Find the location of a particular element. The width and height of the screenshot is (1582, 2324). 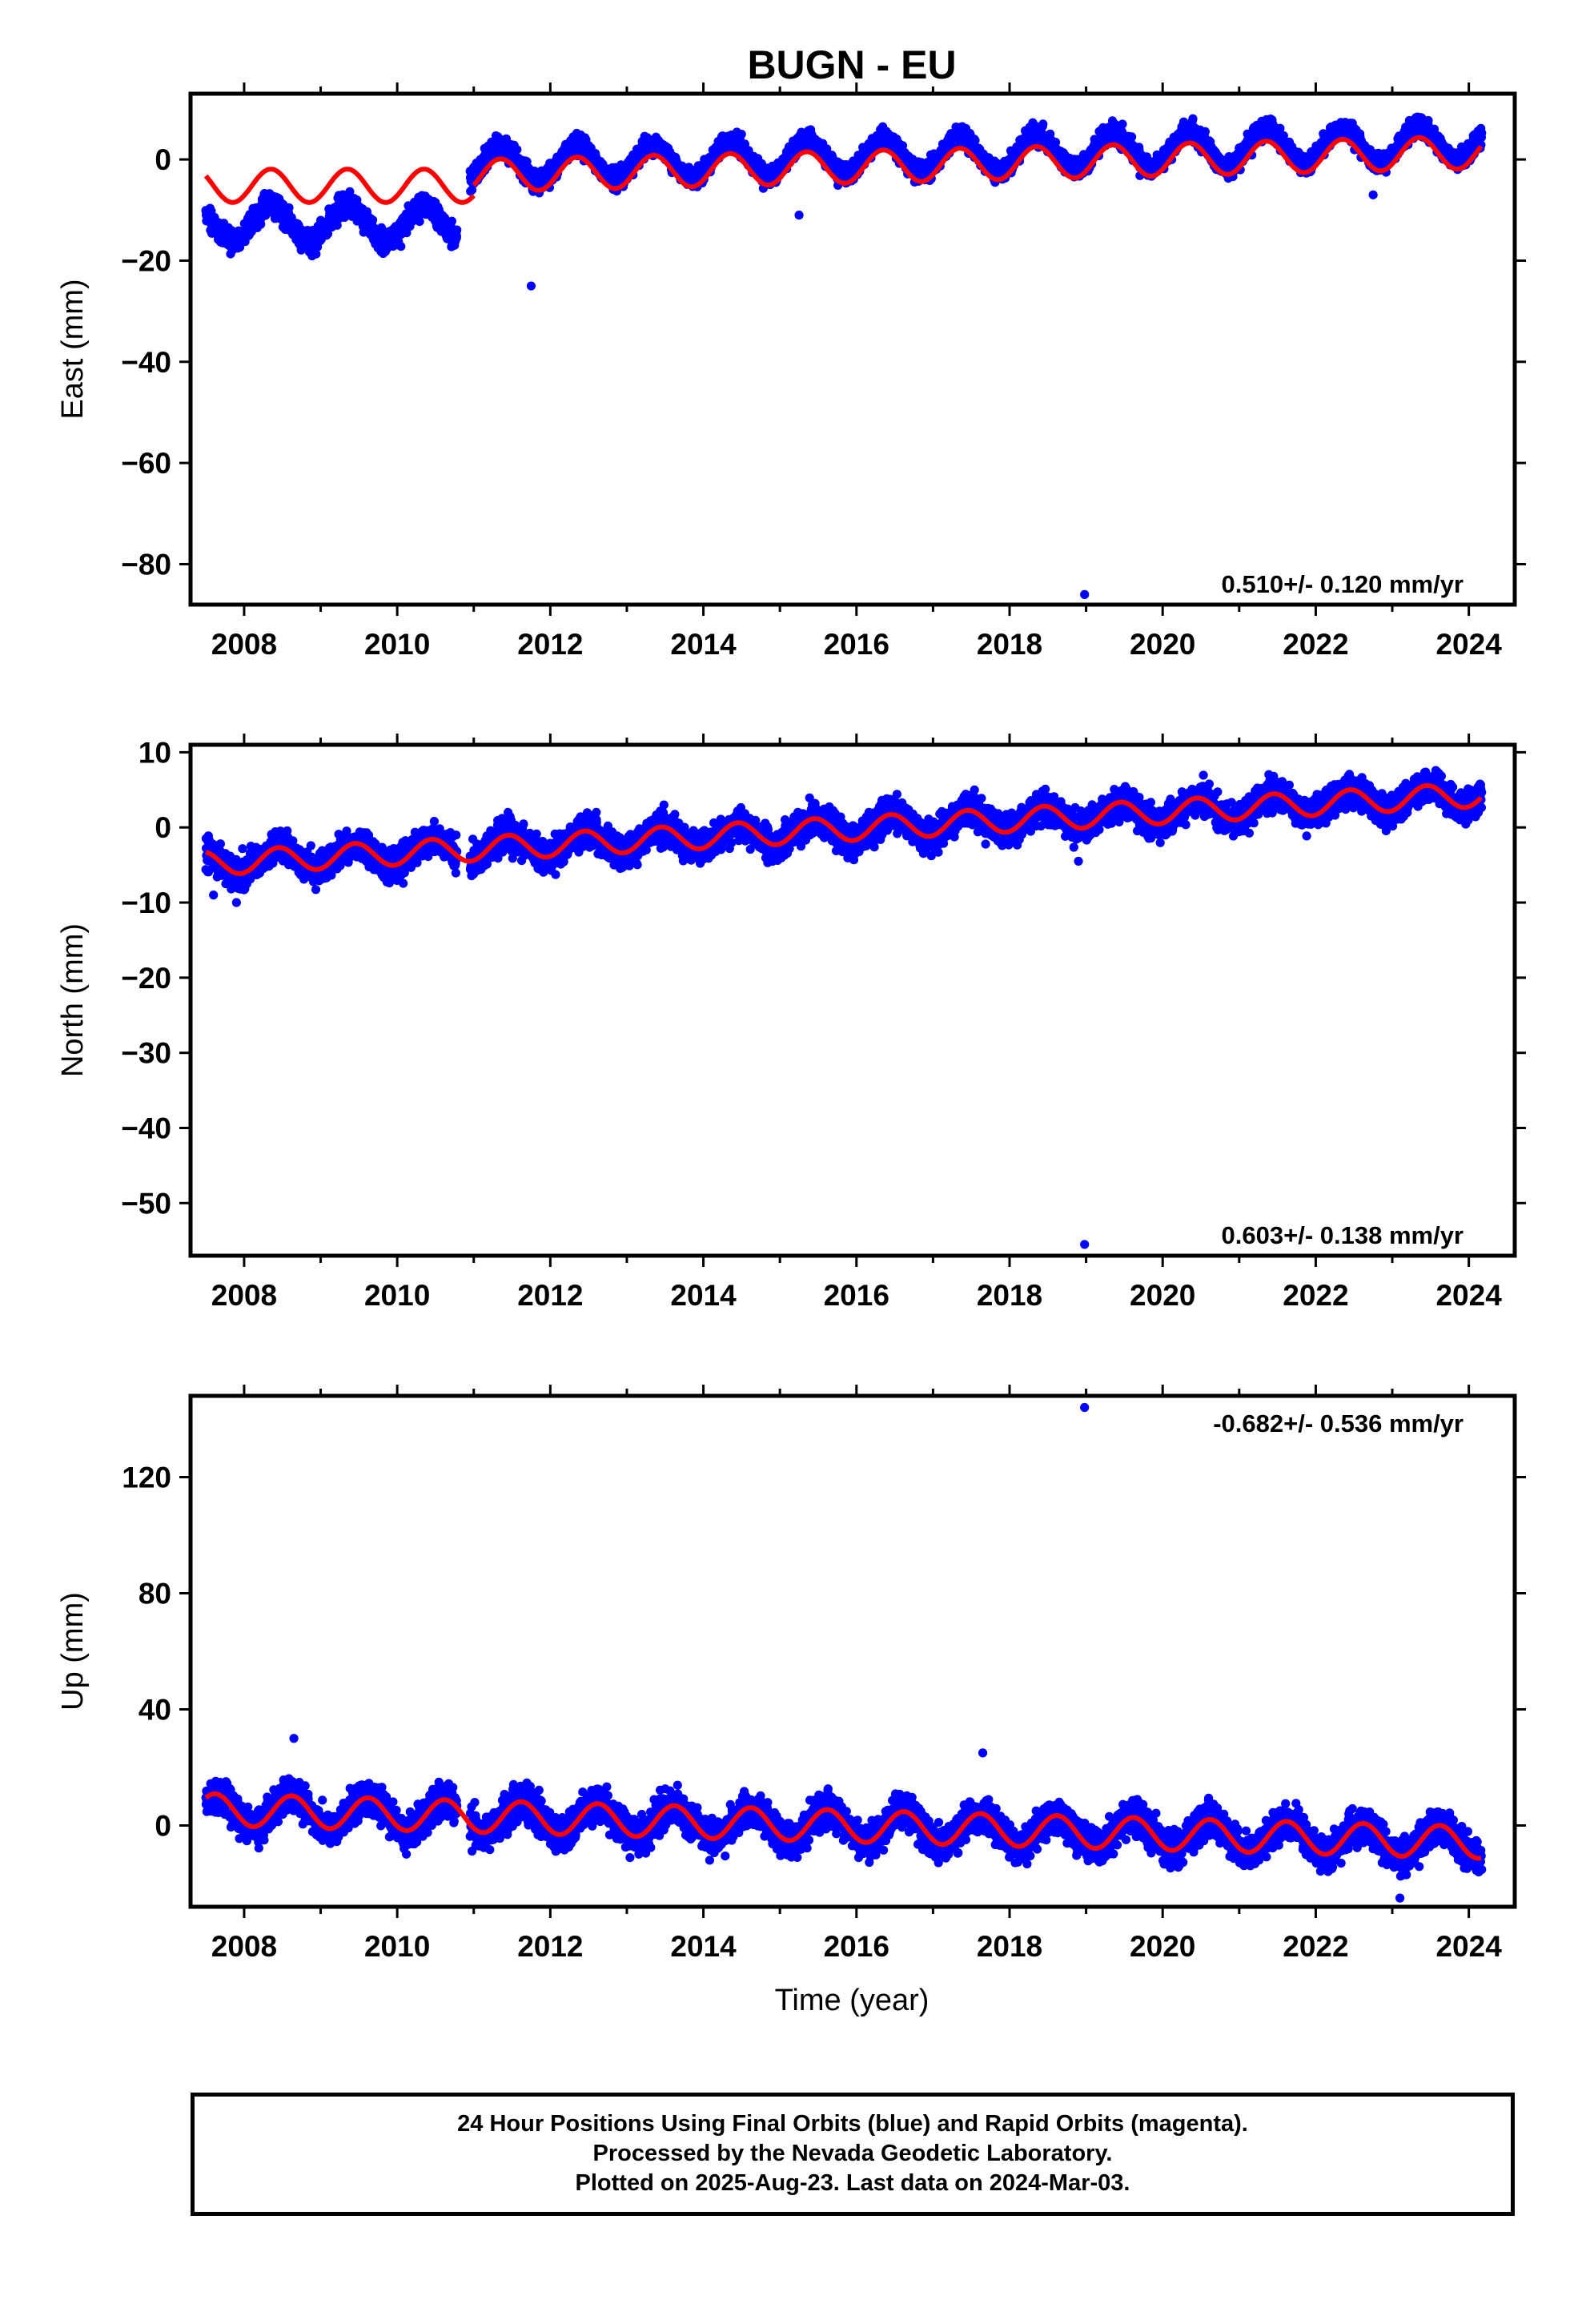

figure-title: BUGN - EU is located at coordinates (851, 64).